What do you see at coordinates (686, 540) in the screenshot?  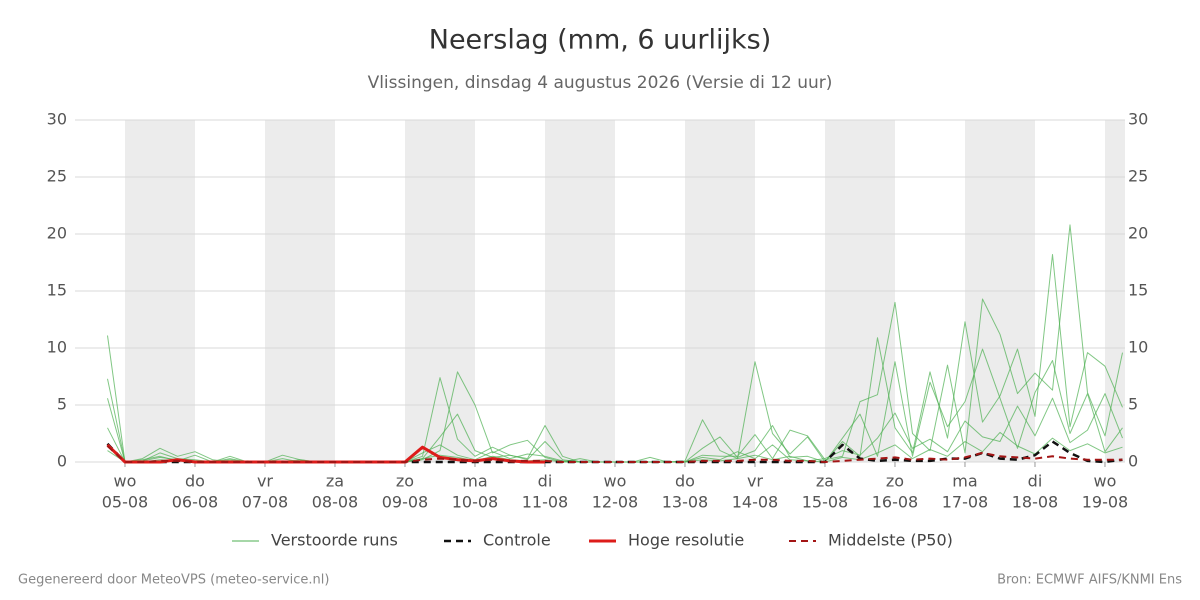 I see `legend-label: Hoge resolutie` at bounding box center [686, 540].